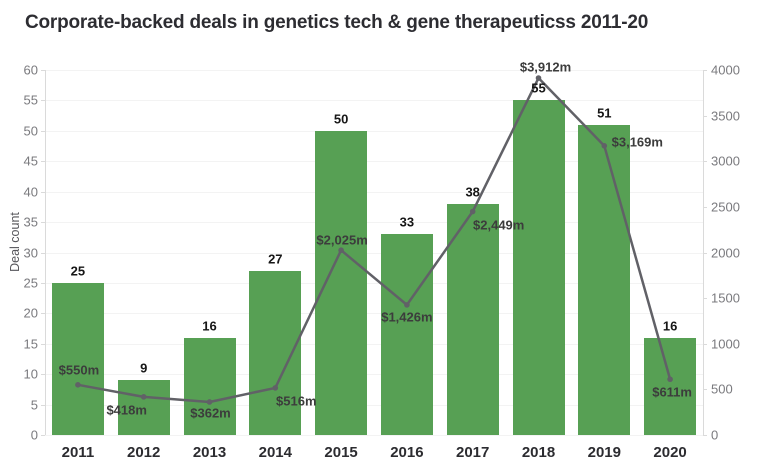 The height and width of the screenshot is (473, 768). I want to click on left-axis-tick-label: 45, so click(30, 161).